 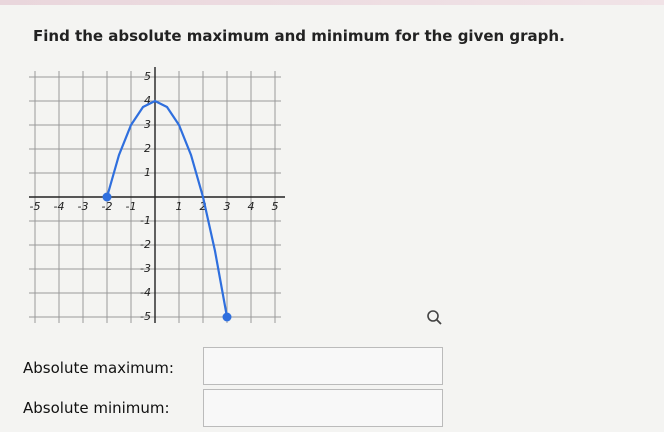 I want to click on y-tick-label: 4, so click(x=147, y=100).